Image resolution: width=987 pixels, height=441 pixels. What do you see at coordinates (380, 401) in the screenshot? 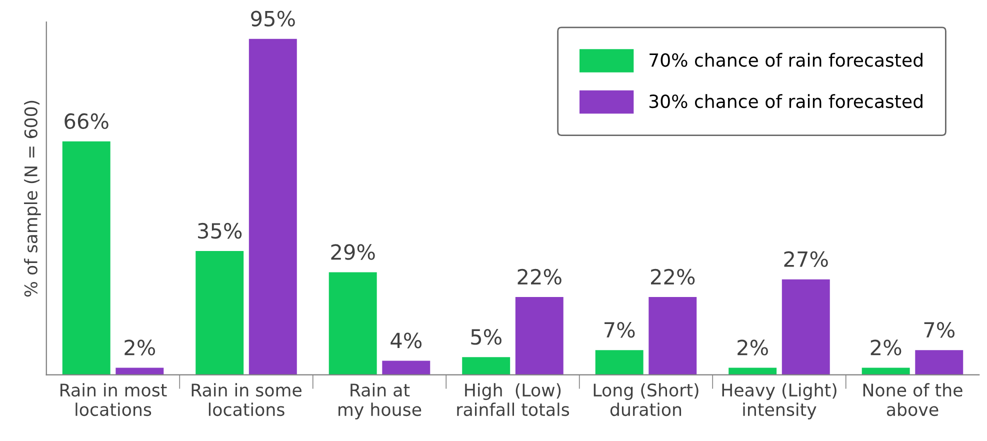
I see `x-tick-label: Rain at my house` at bounding box center [380, 401].